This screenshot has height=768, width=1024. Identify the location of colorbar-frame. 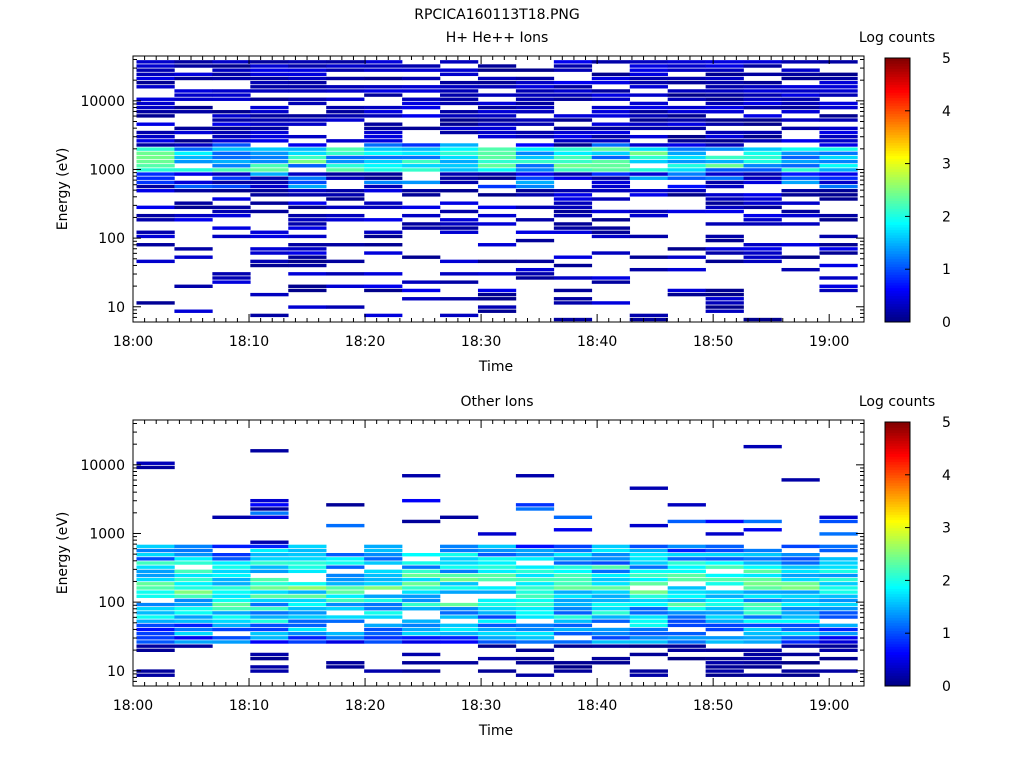
(897, 554).